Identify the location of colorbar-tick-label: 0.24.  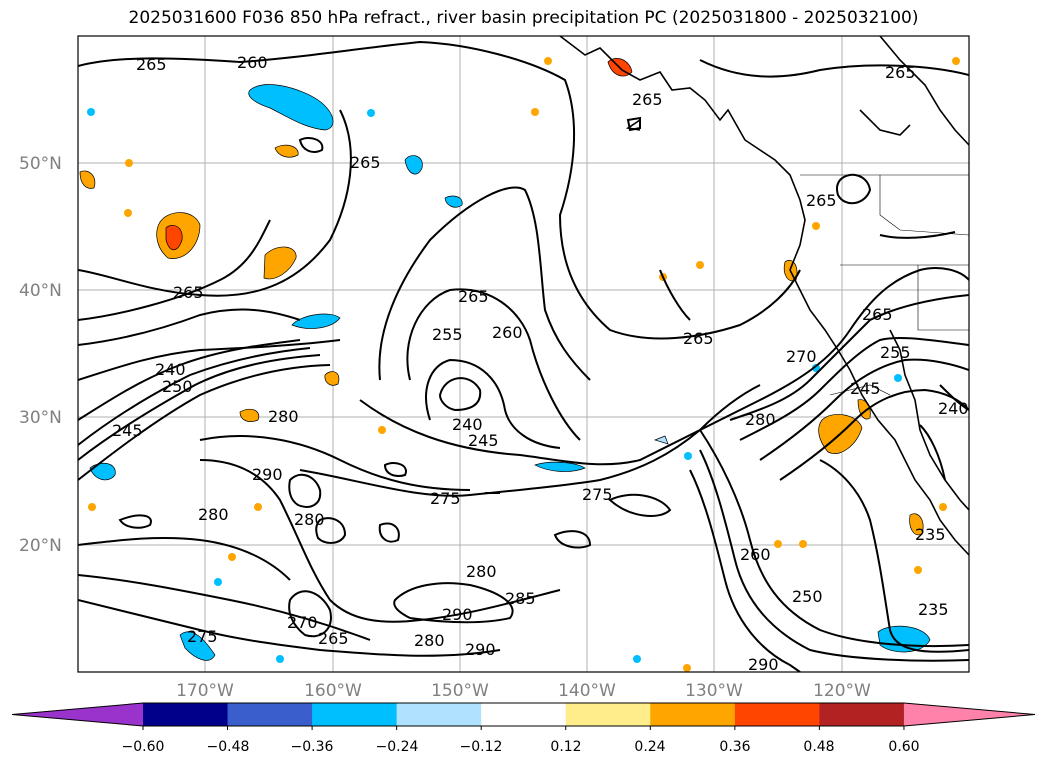
(649, 747).